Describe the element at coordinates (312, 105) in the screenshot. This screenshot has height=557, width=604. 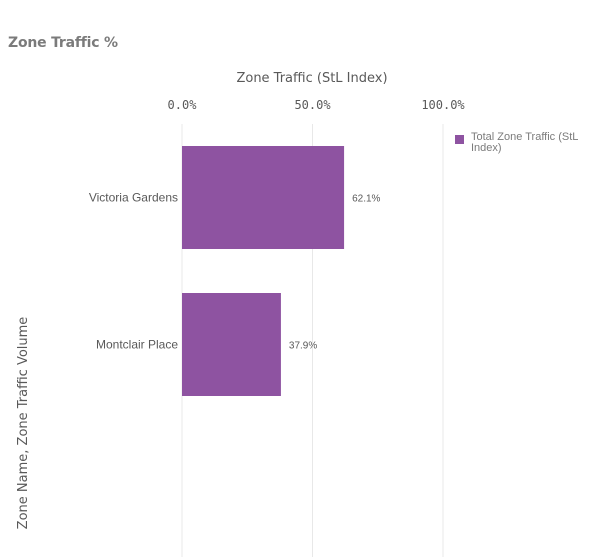
I see `x-tick-label: 50.0%` at that location.